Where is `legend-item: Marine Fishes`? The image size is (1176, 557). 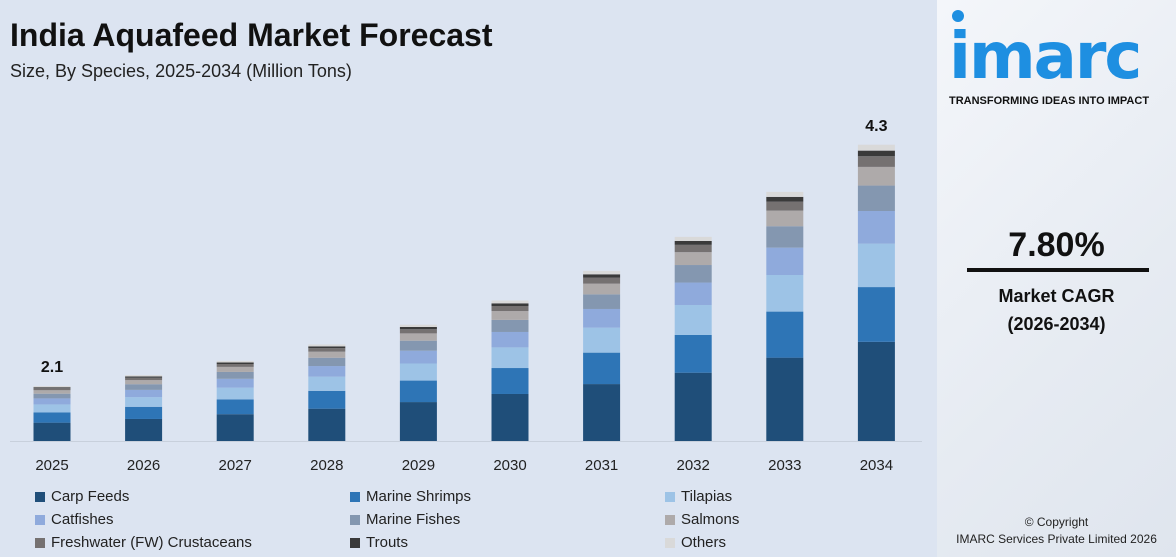
legend-item: Marine Fishes is located at coordinates (405, 520).